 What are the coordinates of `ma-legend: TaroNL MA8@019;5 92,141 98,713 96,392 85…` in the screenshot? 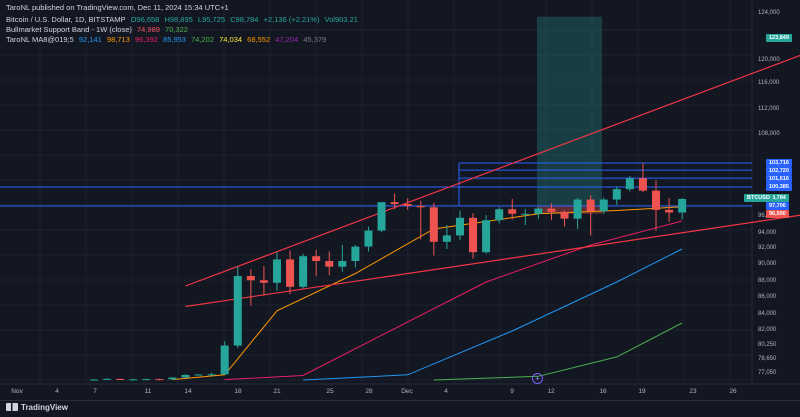 It's located at (167, 39).